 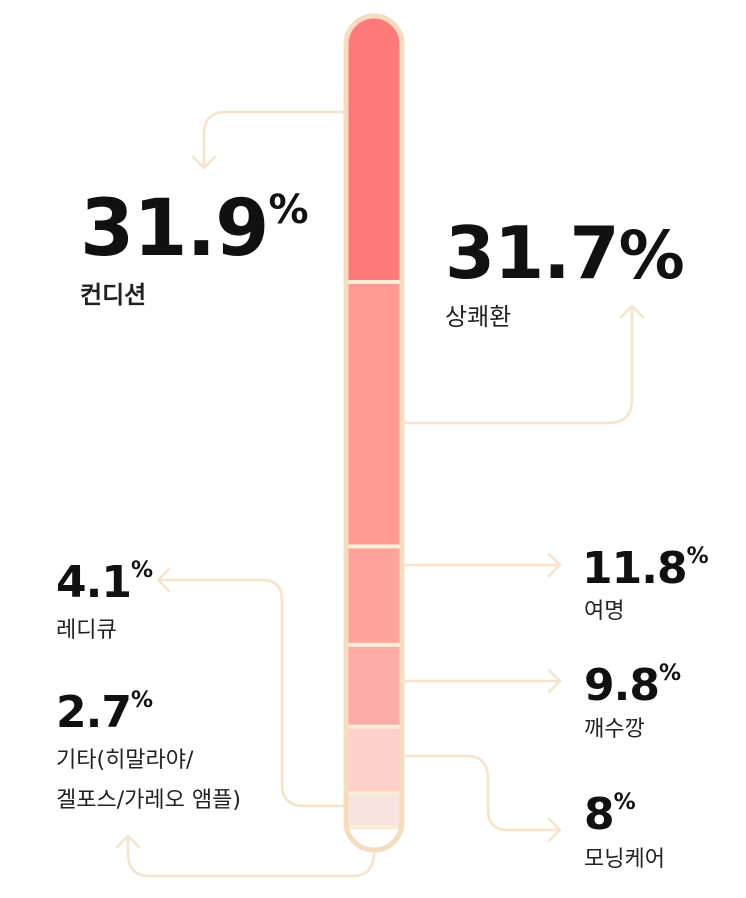 I want to click on label-yeomyeong: 11.8%, so click(x=645, y=568).